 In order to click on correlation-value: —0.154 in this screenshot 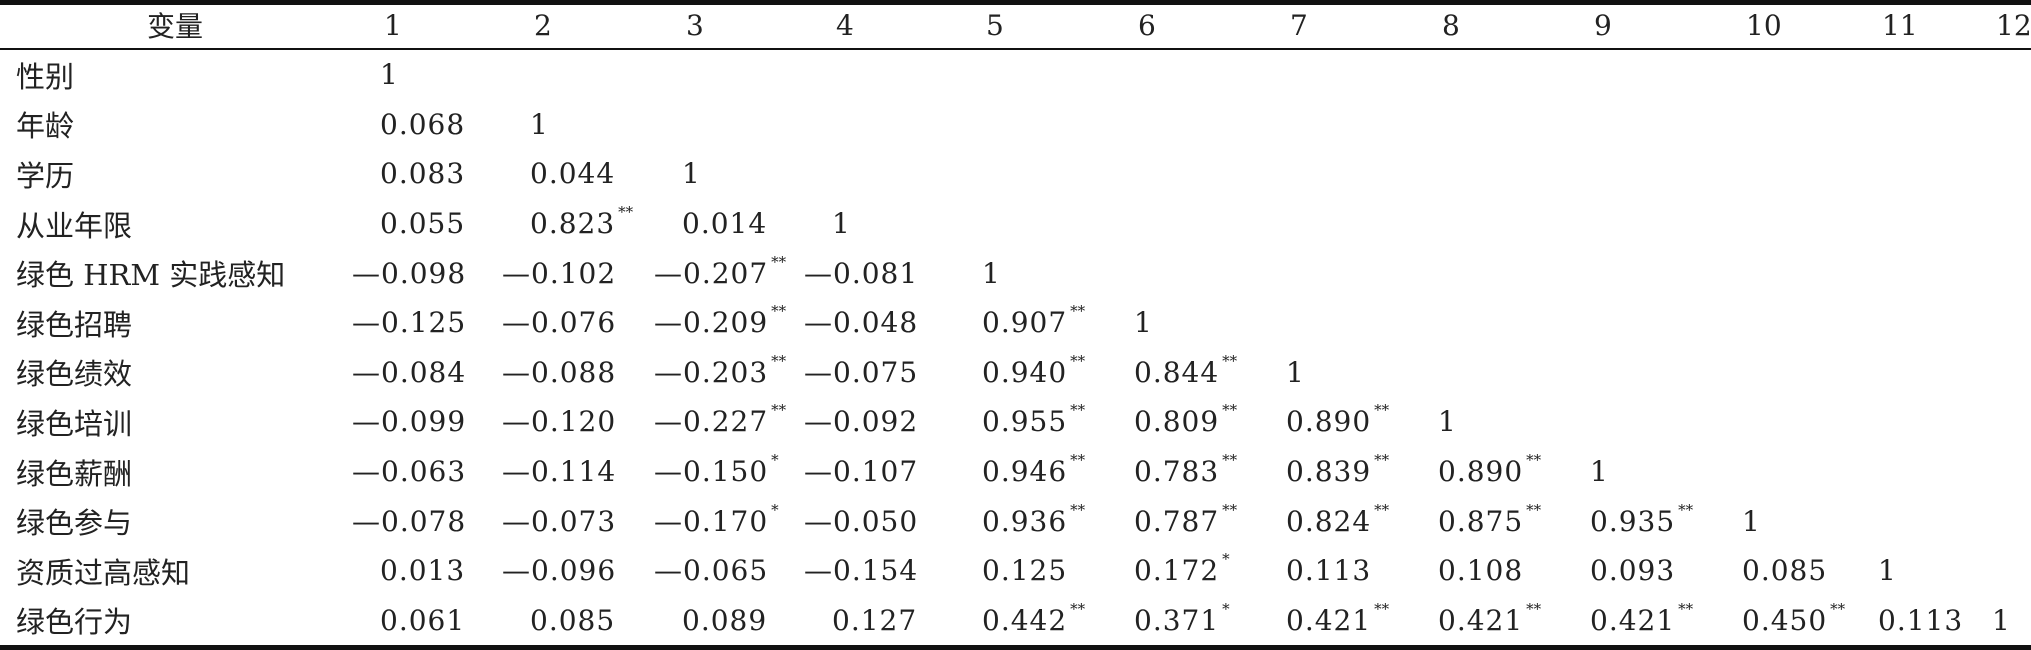, I will do `click(861, 571)`.